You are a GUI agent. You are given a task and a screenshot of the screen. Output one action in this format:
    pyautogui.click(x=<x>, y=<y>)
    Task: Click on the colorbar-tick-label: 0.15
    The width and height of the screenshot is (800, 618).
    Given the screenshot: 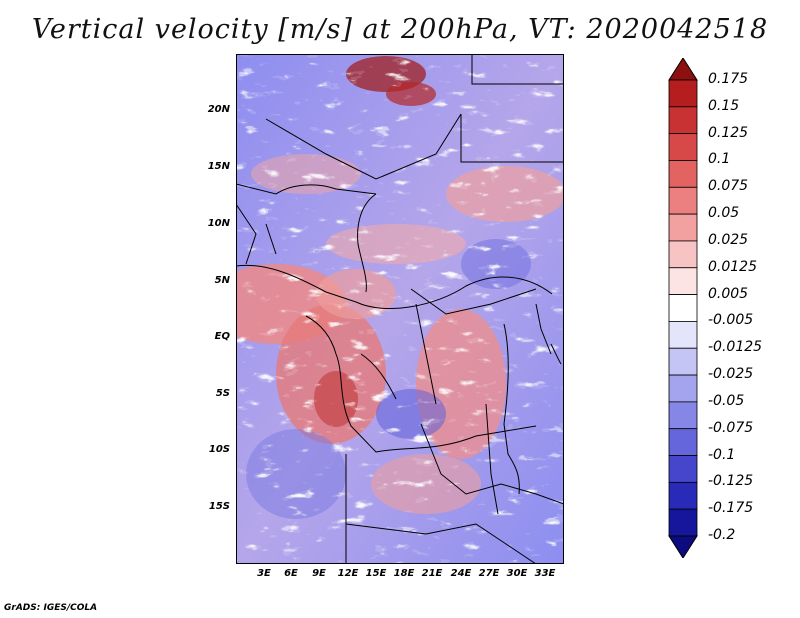 What is the action you would take?
    pyautogui.click(x=724, y=105)
    